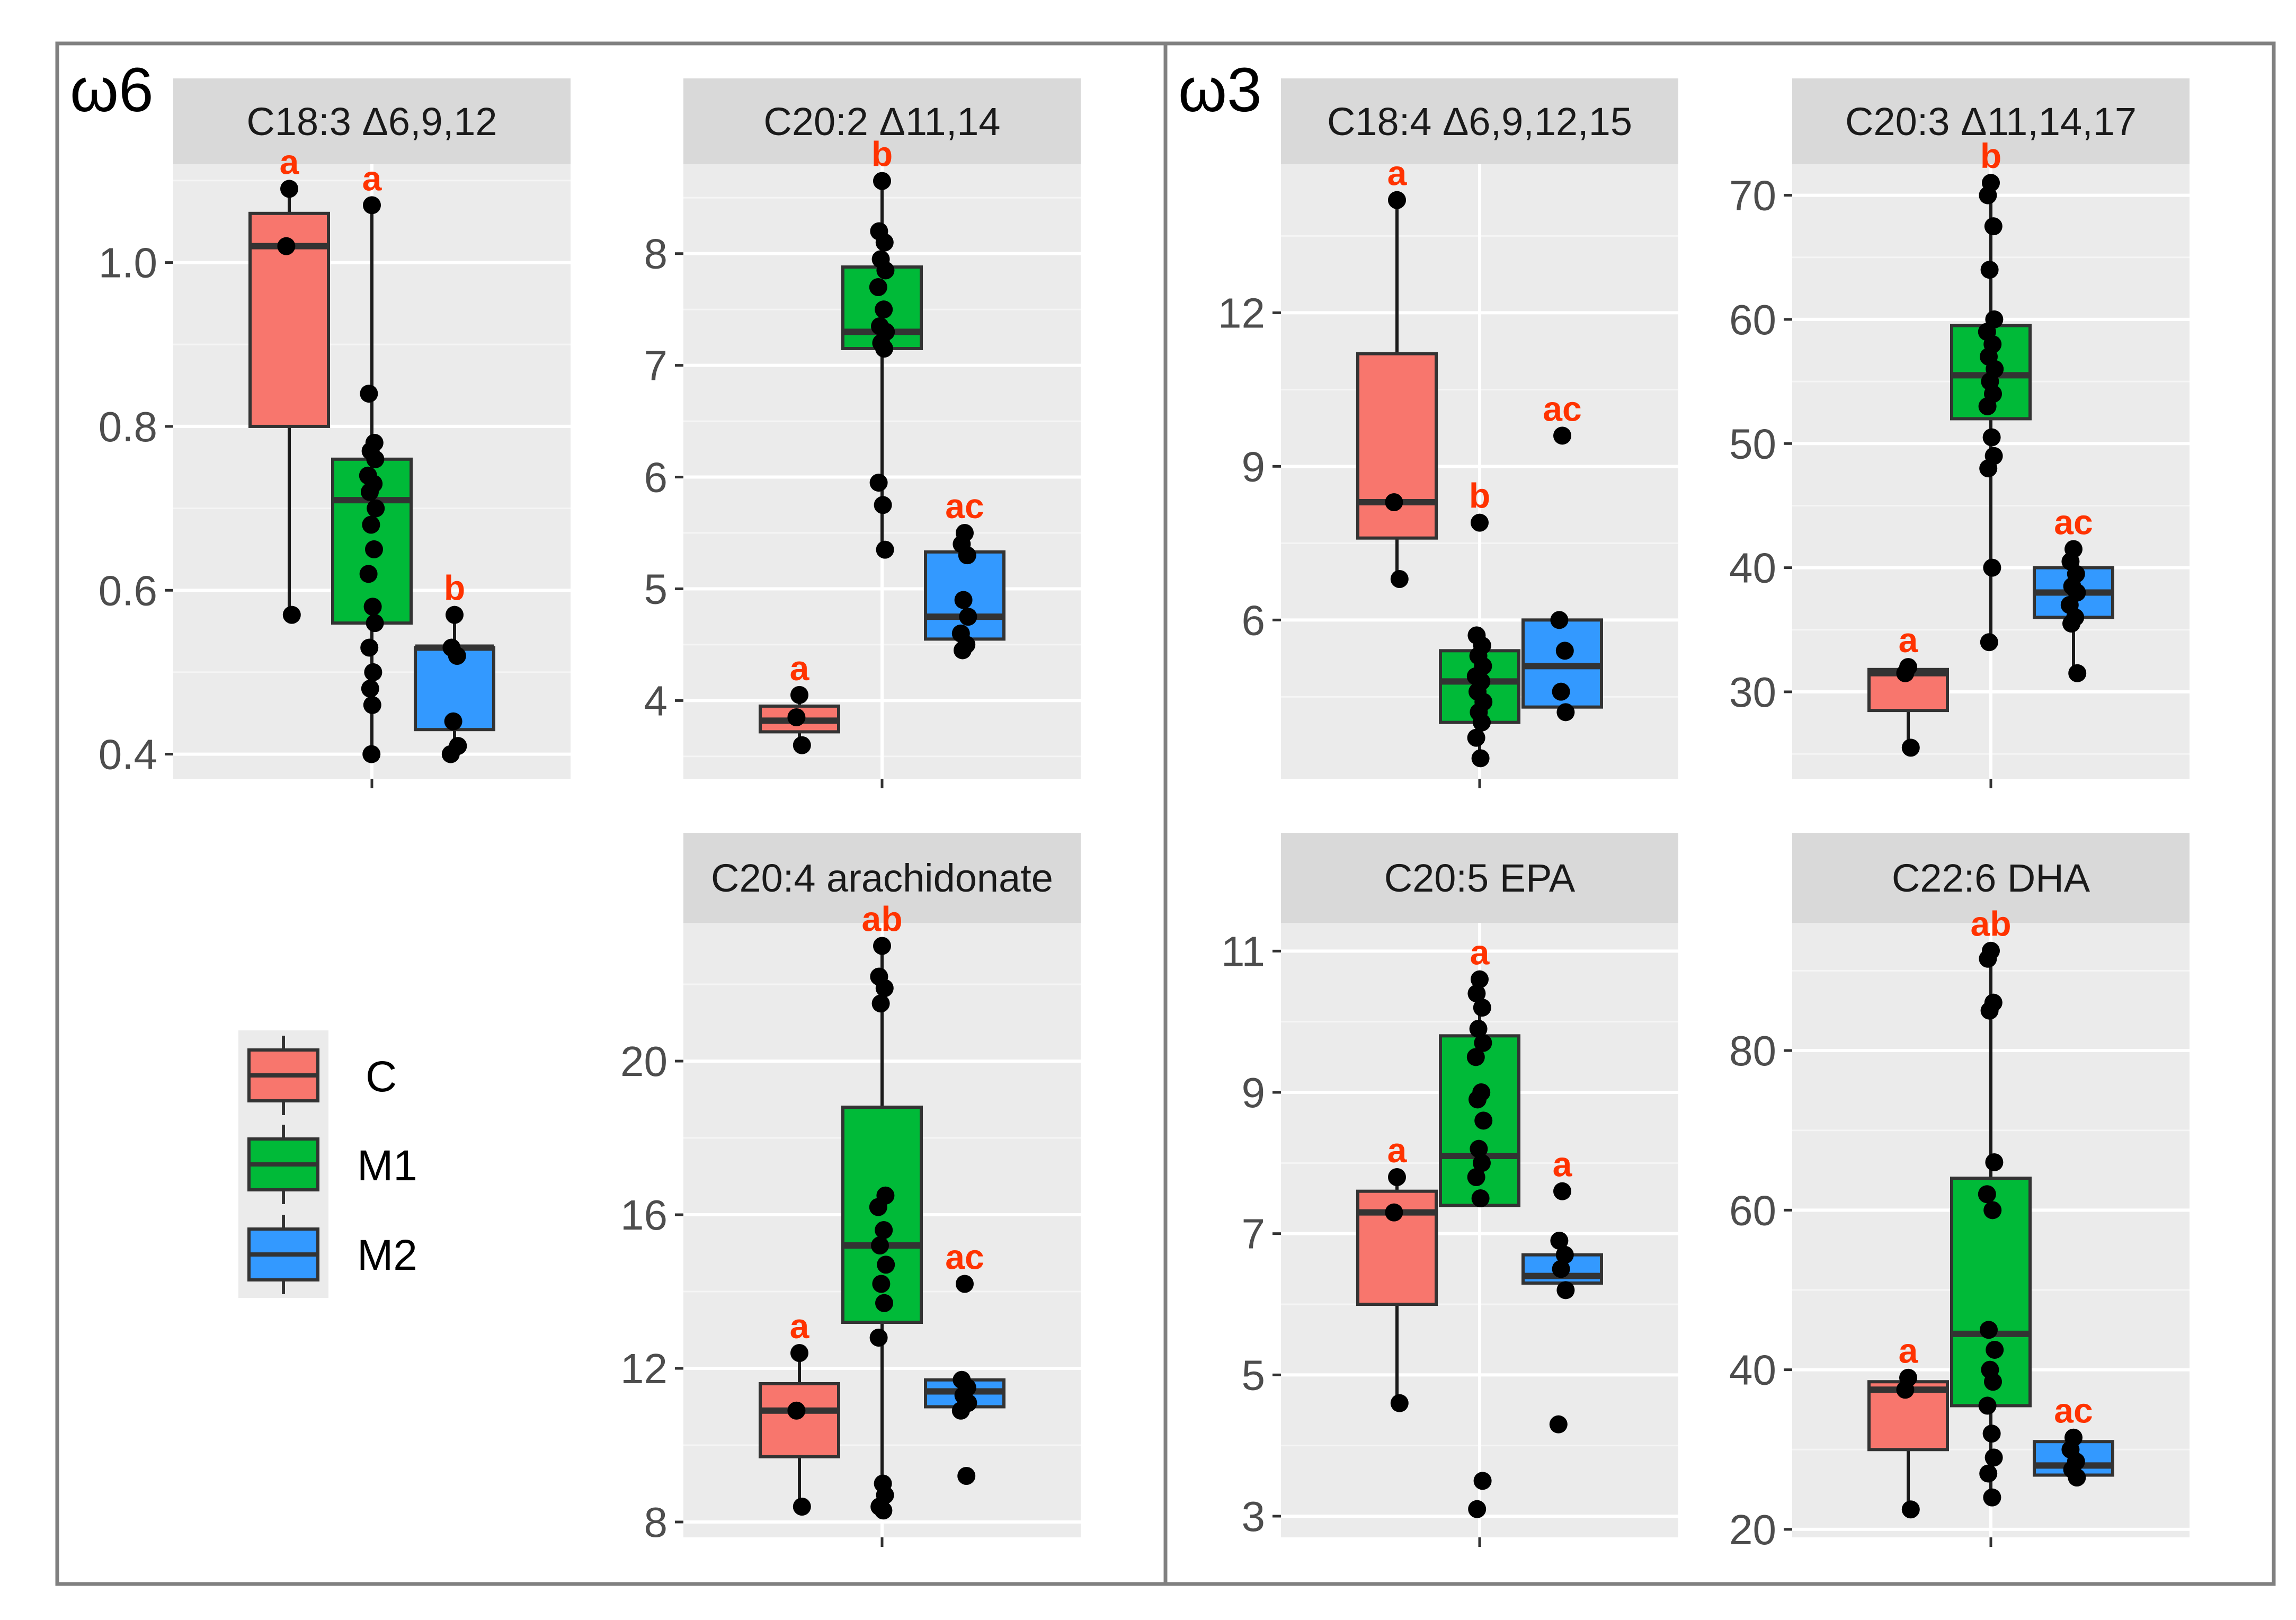 Image resolution: width=2296 pixels, height=1620 pixels. Describe the element at coordinates (656, 365) in the screenshot. I see `y-tick-label: 7` at that location.